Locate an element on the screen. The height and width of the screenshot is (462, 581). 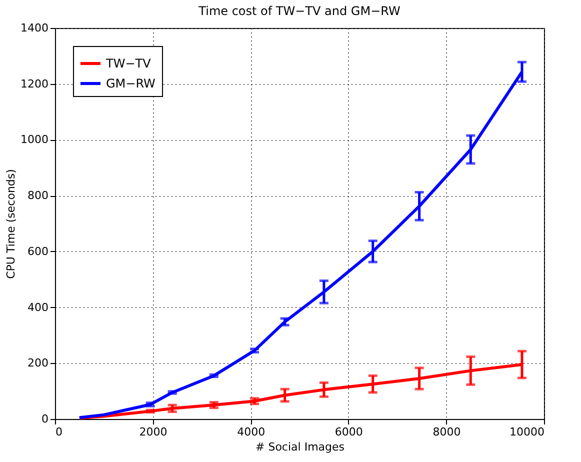
chart-title: Time cost of TW−TV and GM−RW is located at coordinates (299, 11).